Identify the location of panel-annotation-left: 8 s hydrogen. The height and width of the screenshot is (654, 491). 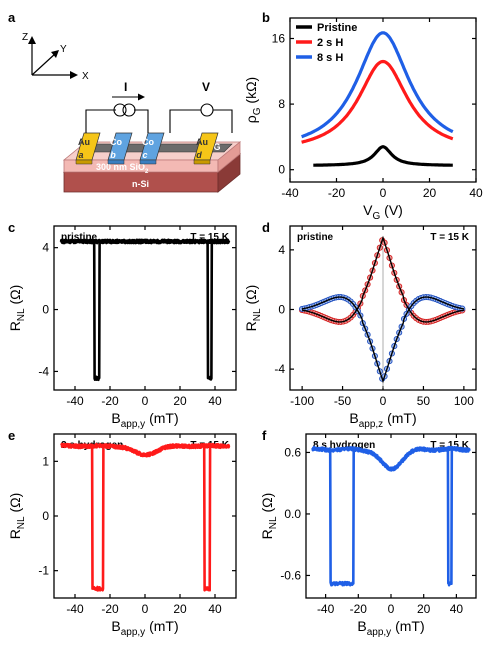
(344, 445).